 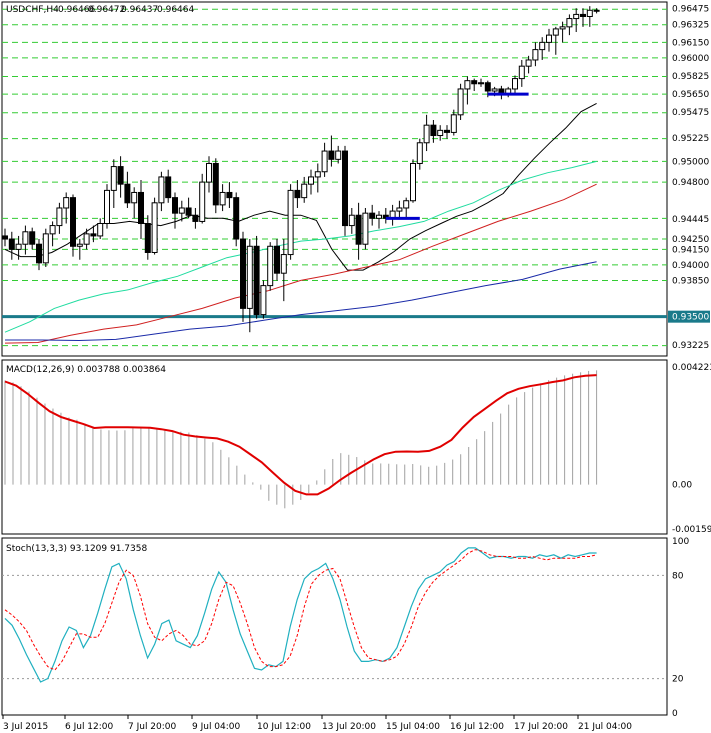 I want to click on ohlc-value: 0.96472, so click(x=106, y=10).